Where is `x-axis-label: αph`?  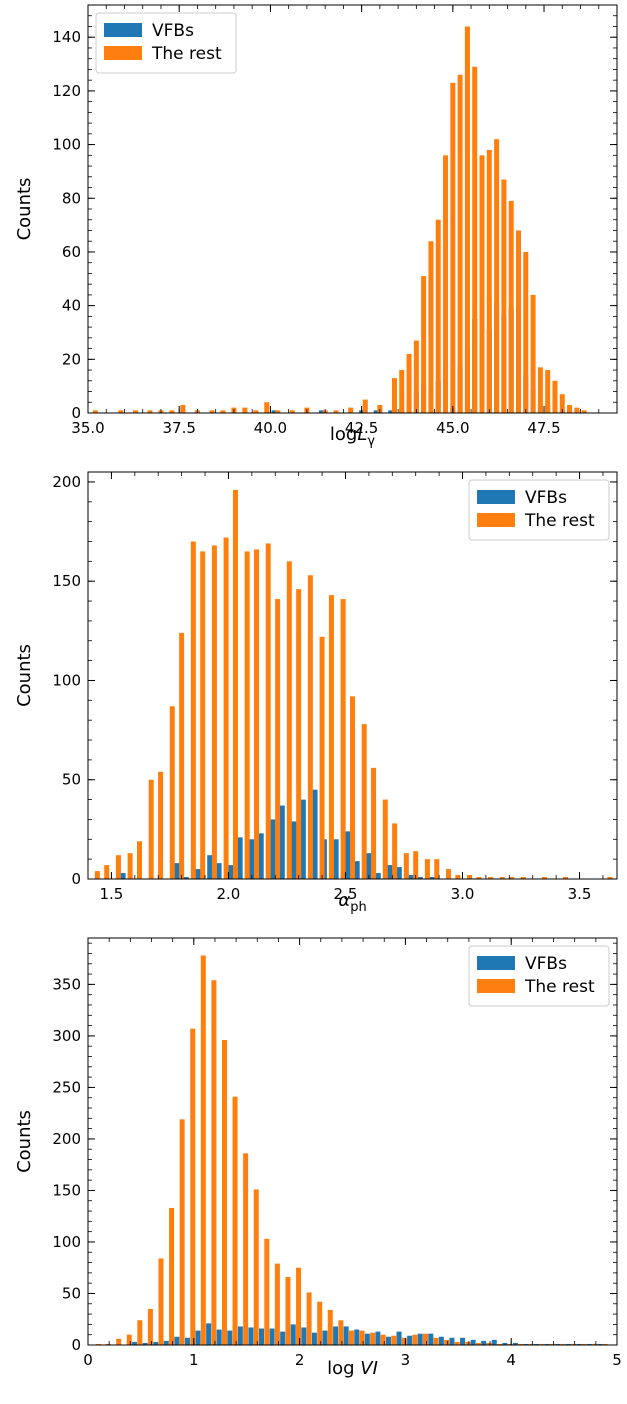 x-axis-label: αph is located at coordinates (352, 902).